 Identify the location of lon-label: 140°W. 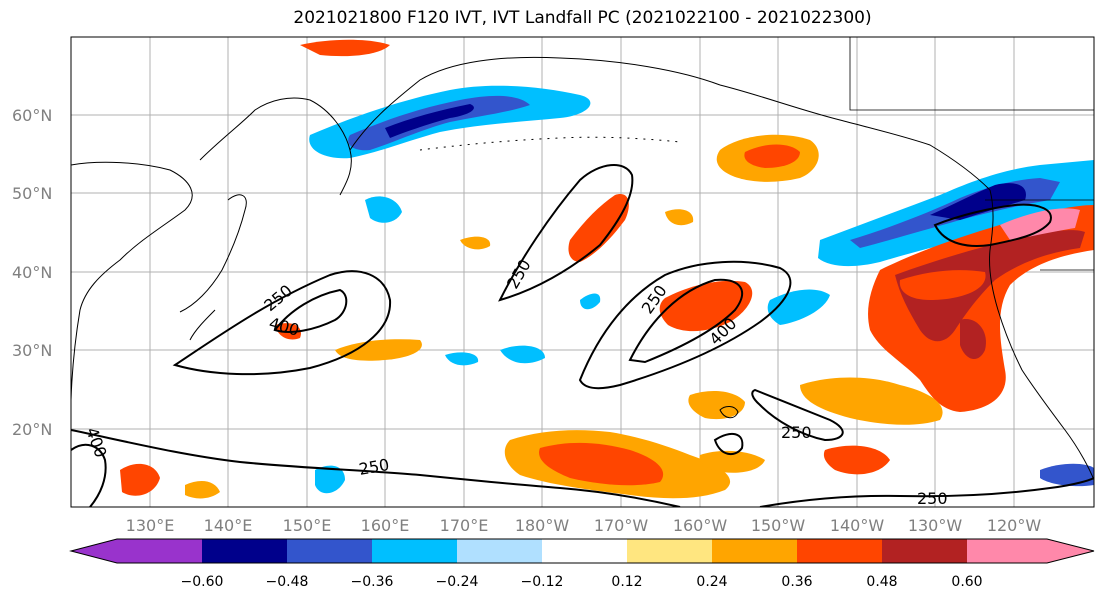
(857, 525).